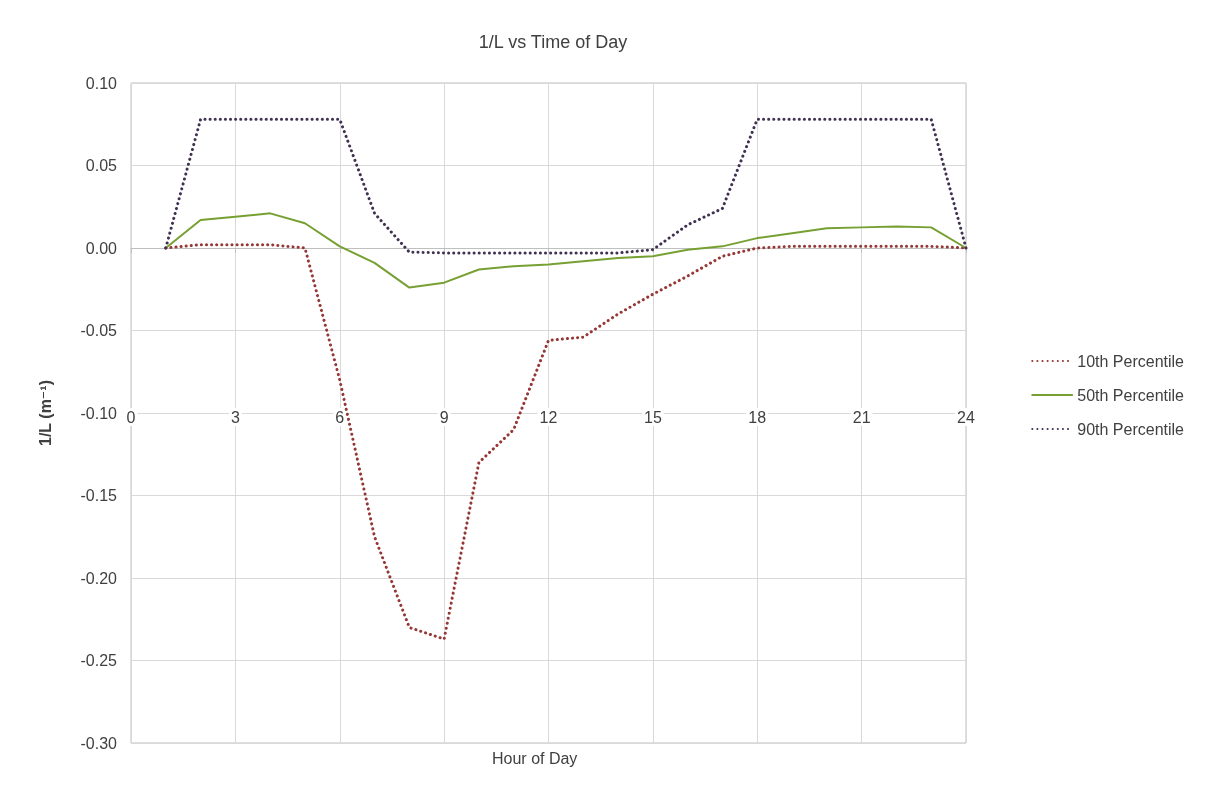 This screenshot has height=790, width=1207. I want to click on y-tick-label: -0.20, so click(99, 578).